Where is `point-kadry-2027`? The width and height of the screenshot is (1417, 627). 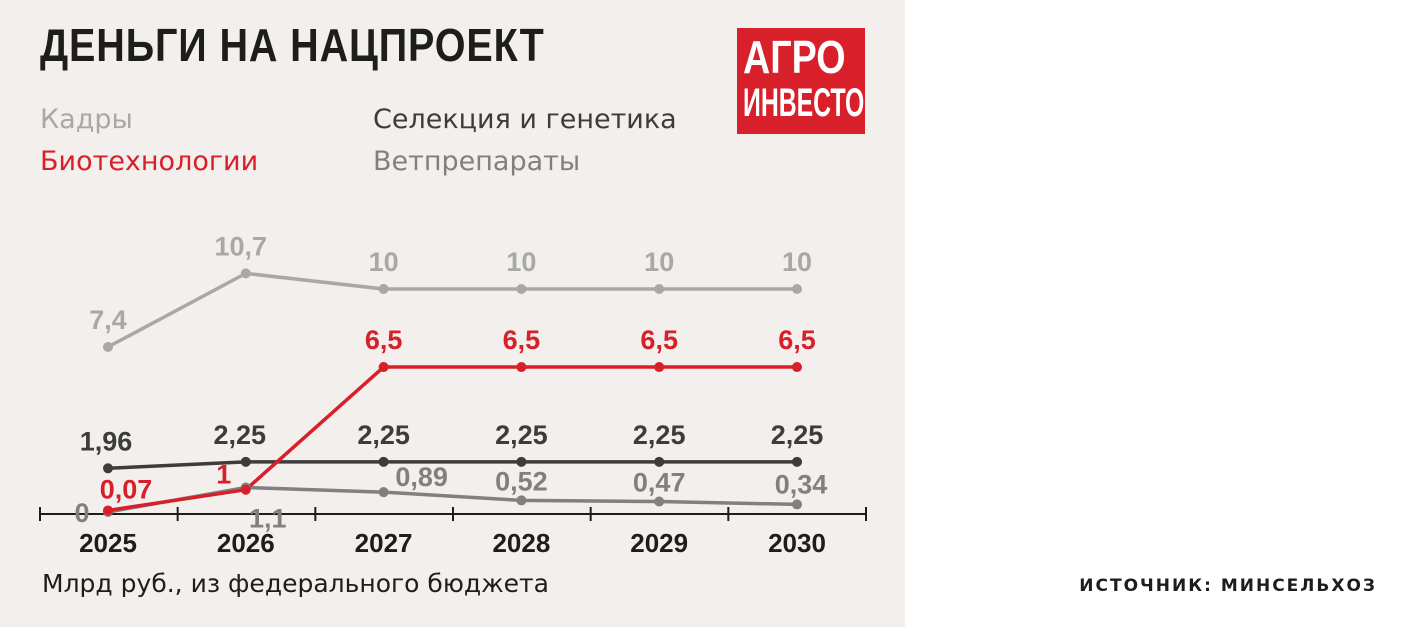
point-kadry-2027 is located at coordinates (383, 289).